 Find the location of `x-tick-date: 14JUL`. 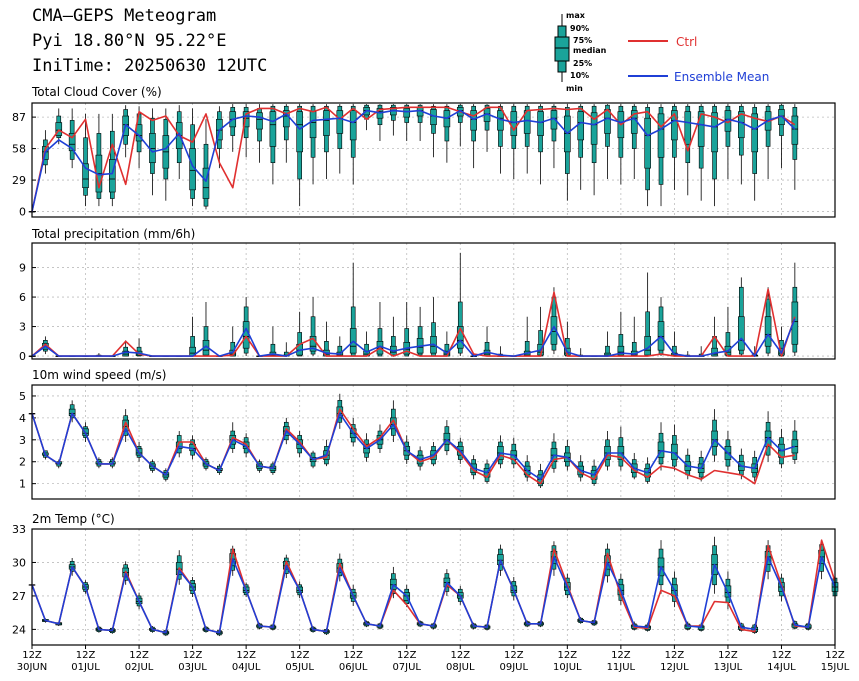

x-tick-date: 14JUL is located at coordinates (781, 667).